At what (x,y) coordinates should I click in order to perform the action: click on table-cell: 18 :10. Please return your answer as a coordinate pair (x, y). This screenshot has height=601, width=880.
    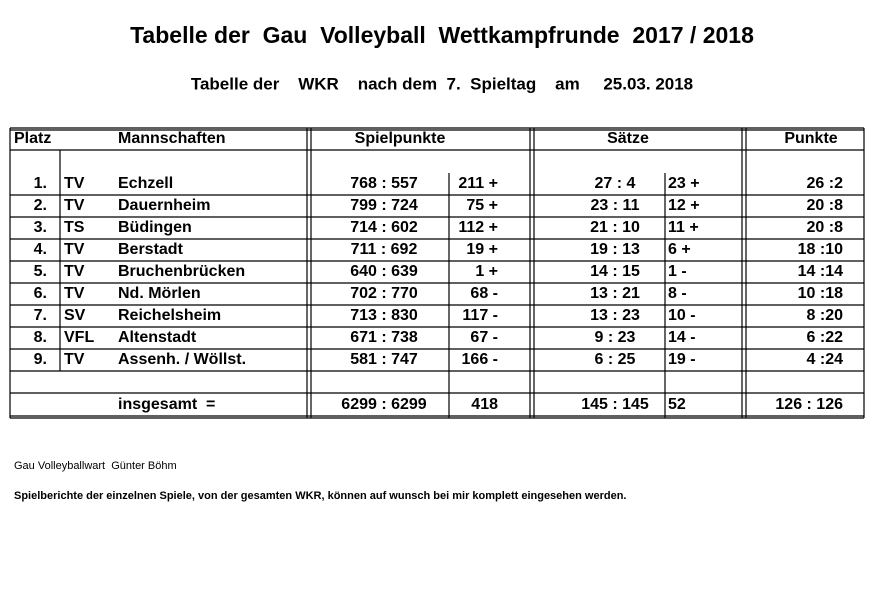
    Looking at the image, I should click on (820, 249).